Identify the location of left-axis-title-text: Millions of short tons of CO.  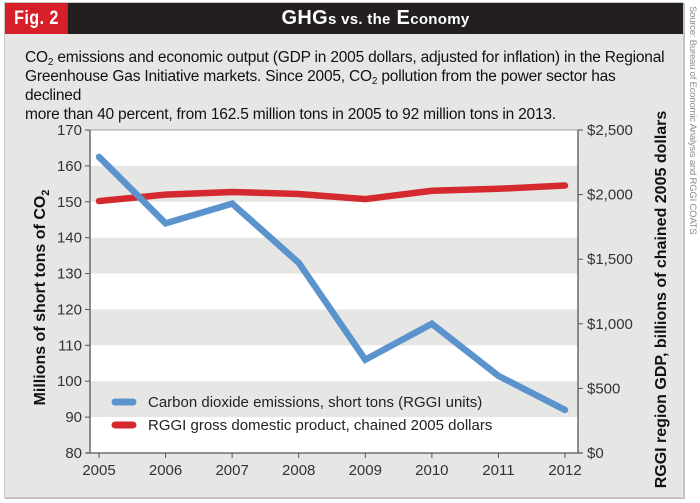
(40, 301).